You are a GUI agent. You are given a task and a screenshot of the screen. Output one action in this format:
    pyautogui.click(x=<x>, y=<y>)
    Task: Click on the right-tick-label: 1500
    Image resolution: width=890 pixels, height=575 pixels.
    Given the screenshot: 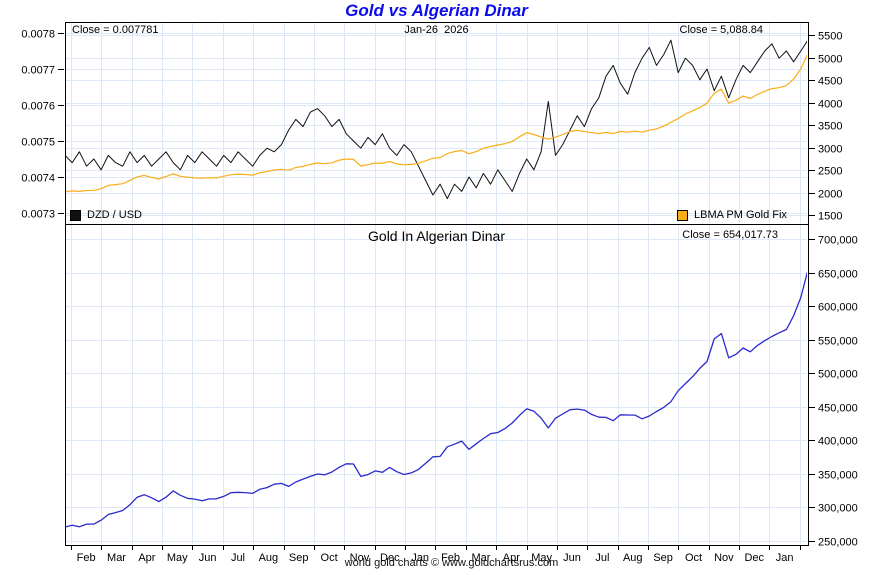 What is the action you would take?
    pyautogui.click(x=830, y=217)
    